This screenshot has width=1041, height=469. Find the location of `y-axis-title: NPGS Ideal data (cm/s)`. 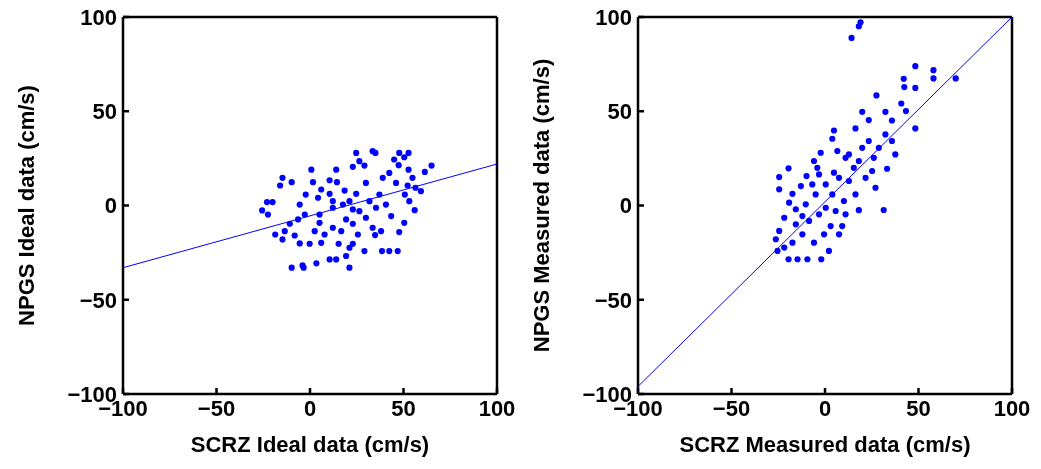

y-axis-title: NPGS Ideal data (cm/s) is located at coordinates (26, 205).